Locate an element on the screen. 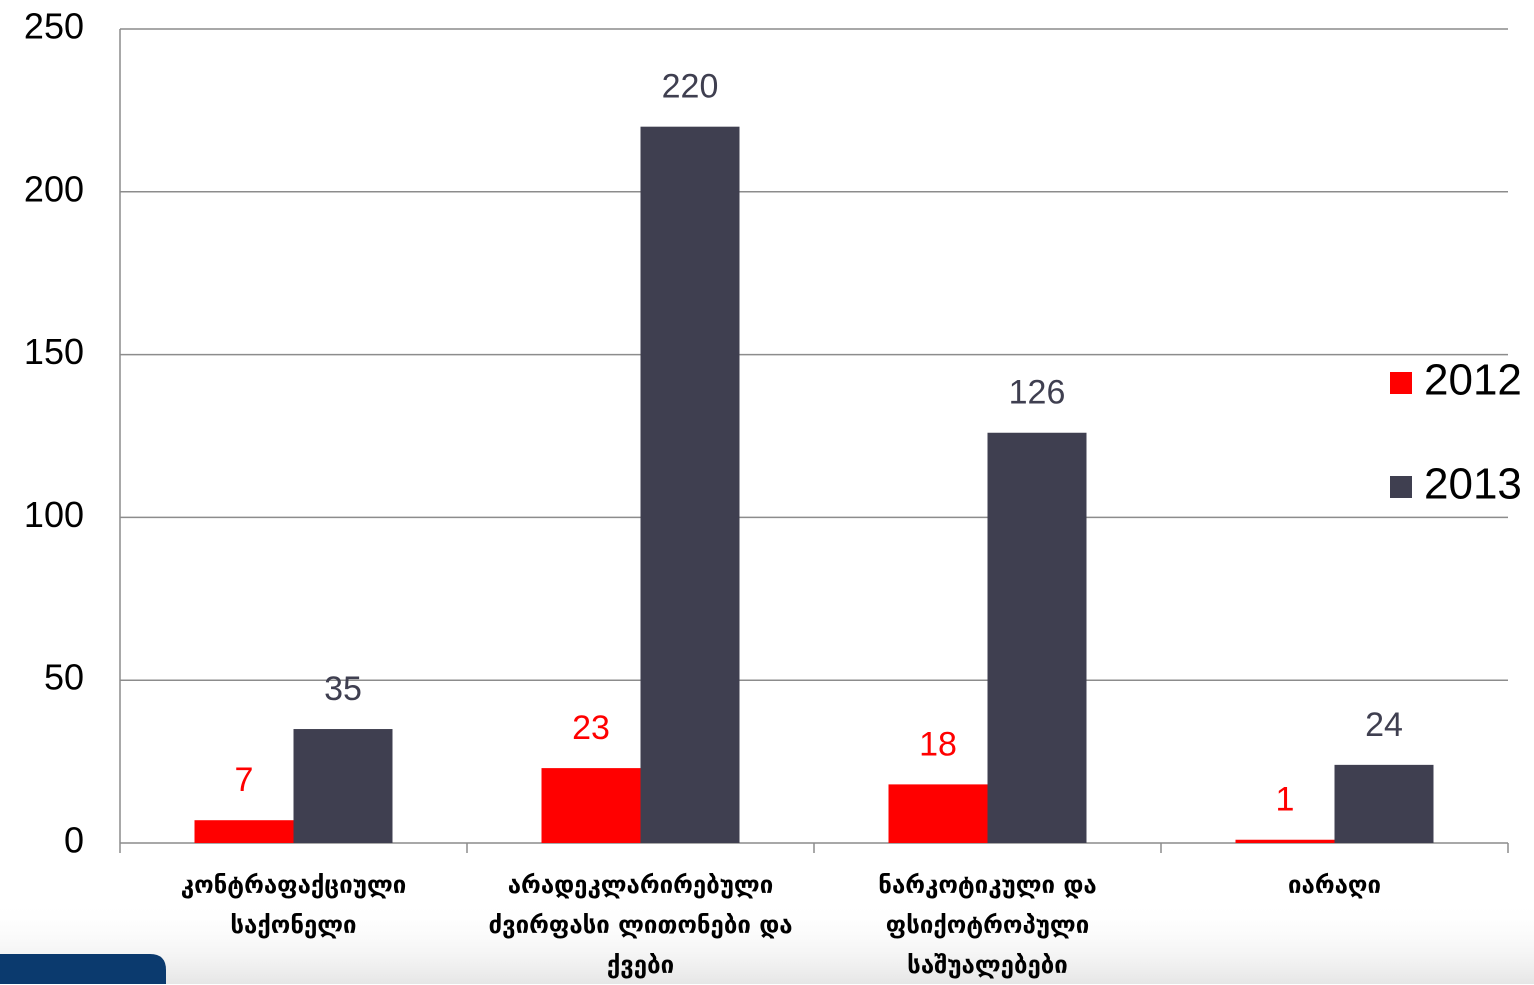 The image size is (1534, 985). footer-tab is located at coordinates (83, 969).